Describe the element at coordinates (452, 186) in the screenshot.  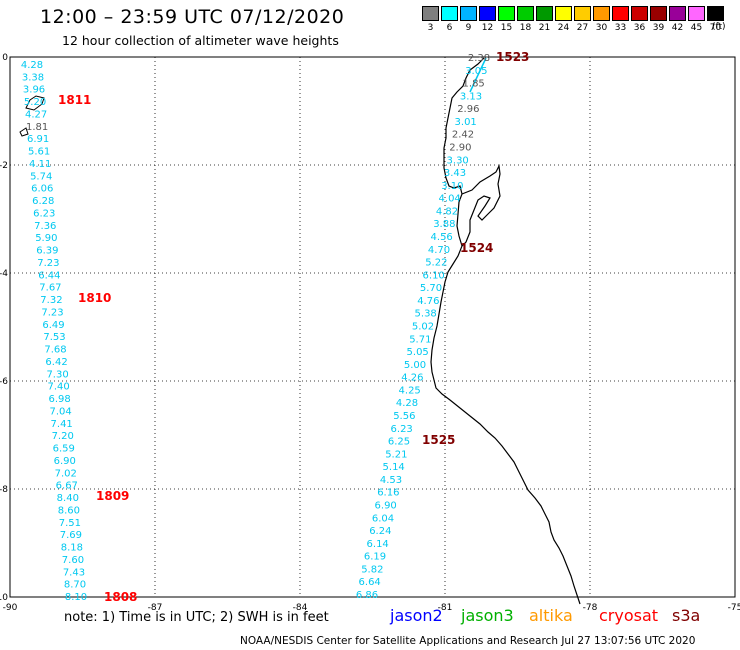
I see `east-track-value: 3.10` at that location.